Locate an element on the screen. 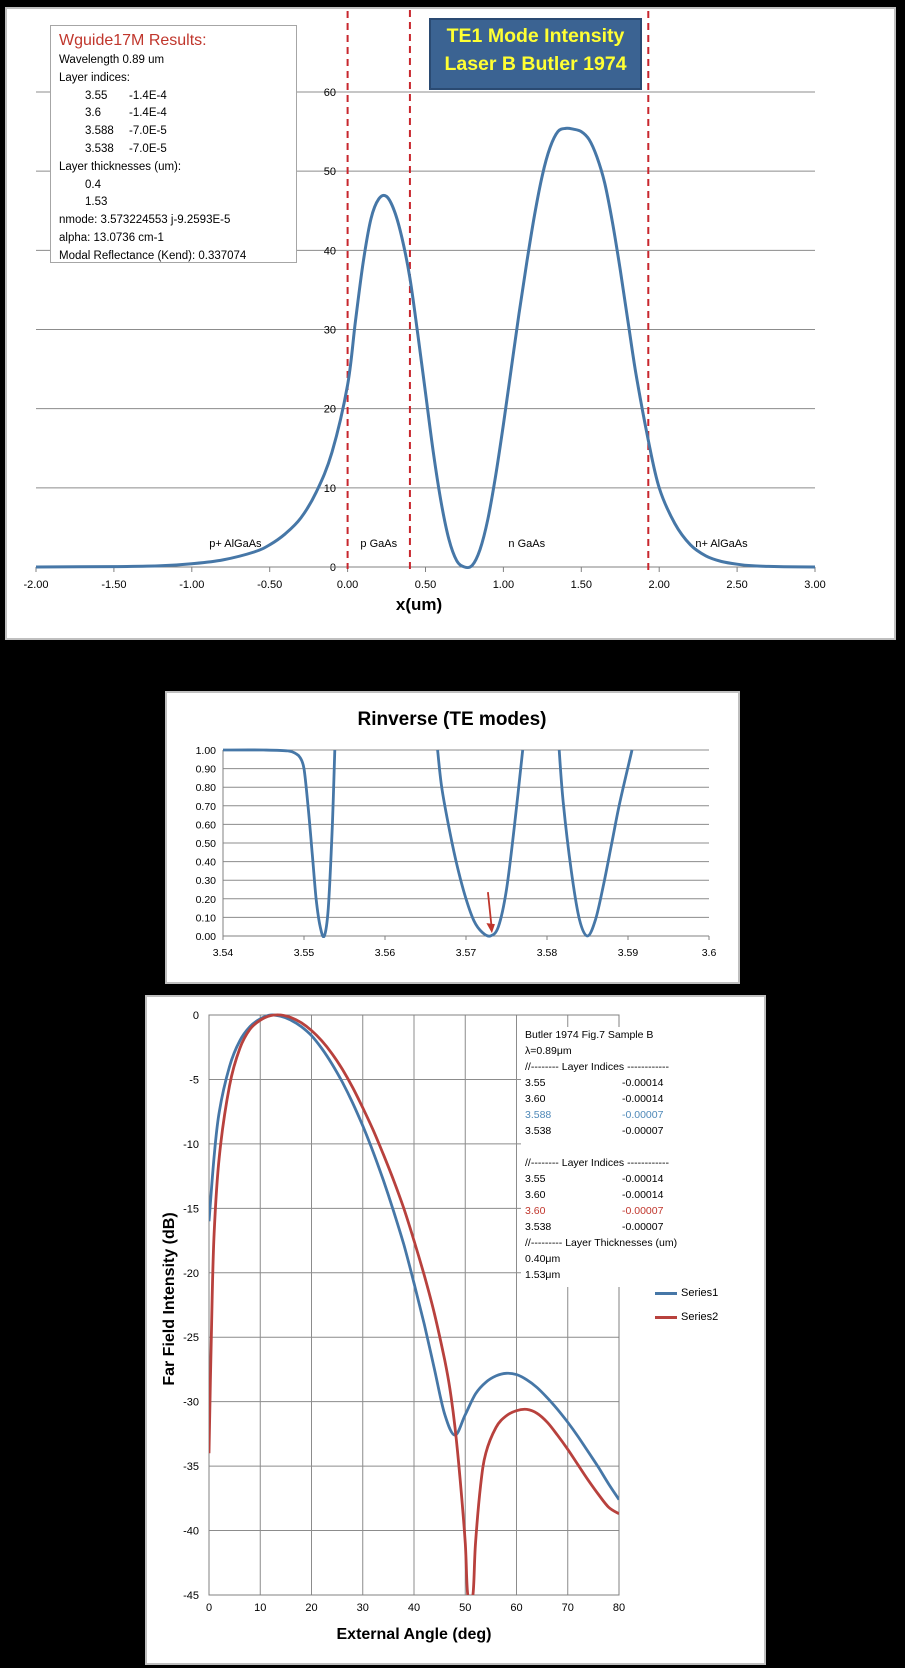 The image size is (905, 1668). x-tick-label: 2.50 is located at coordinates (736, 585).